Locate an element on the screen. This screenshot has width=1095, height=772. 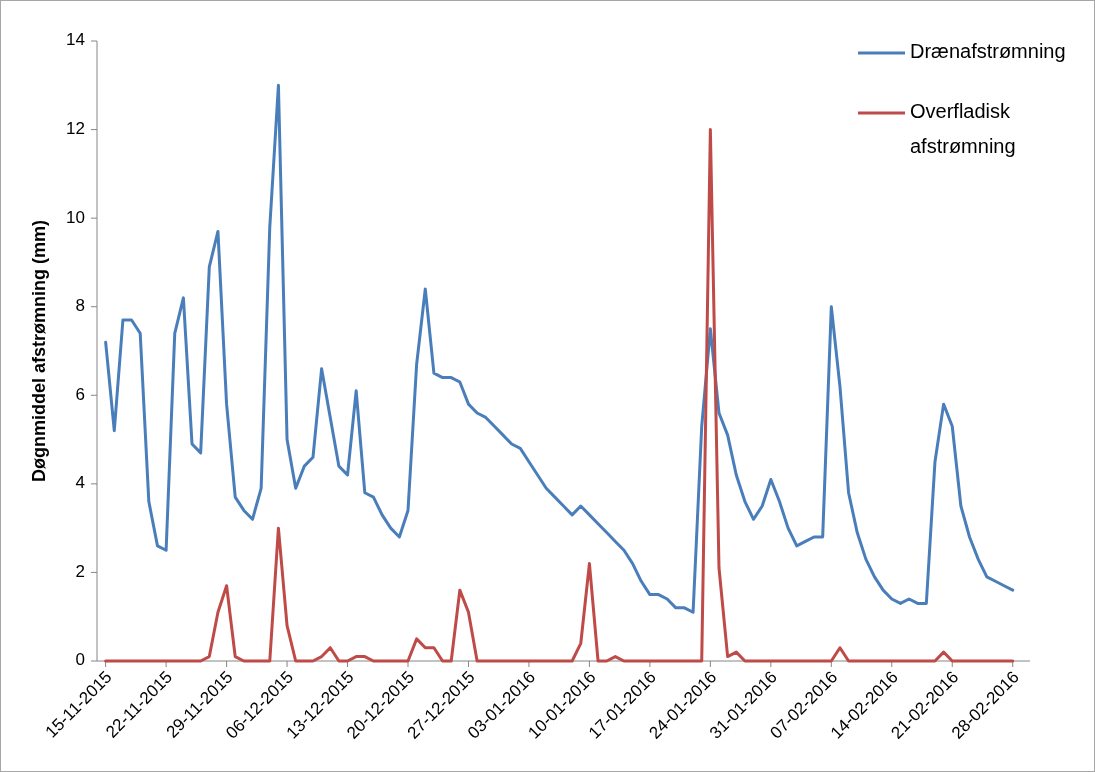
y-axis-title: Døgnmiddel afstrømning (mm) is located at coordinates (38, 351).